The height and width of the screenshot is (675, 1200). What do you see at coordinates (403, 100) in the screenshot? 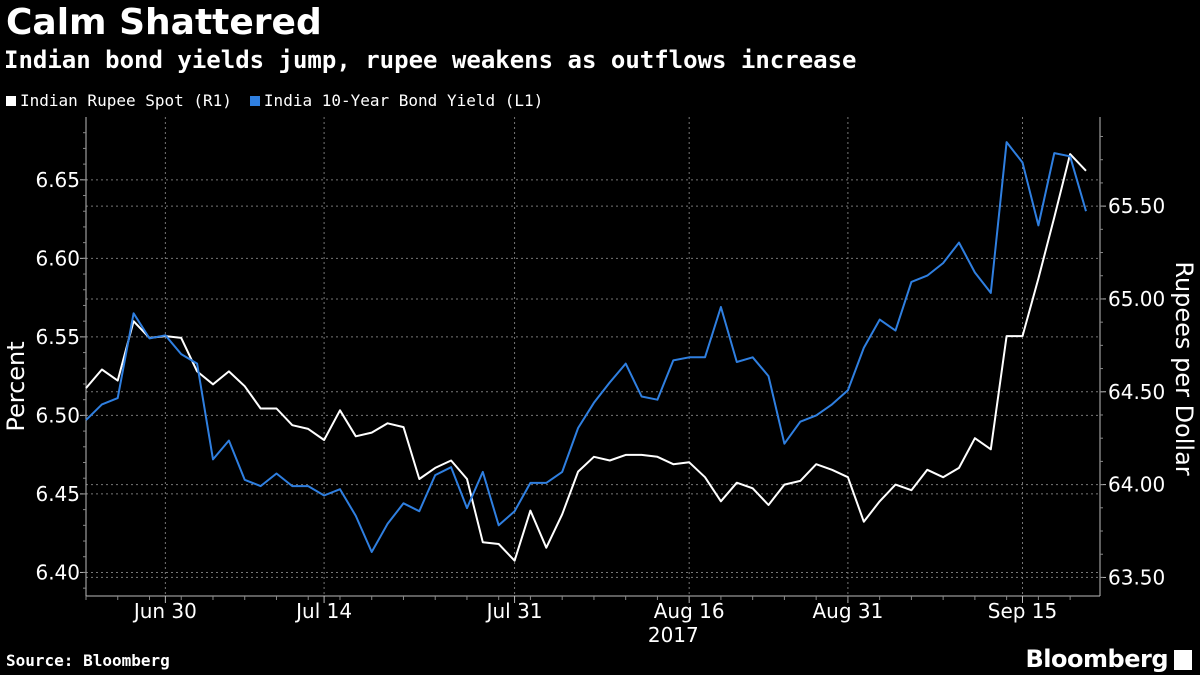
I see `legend-label-bond: India 10-Year Bond Yield (L1)` at bounding box center [403, 100].